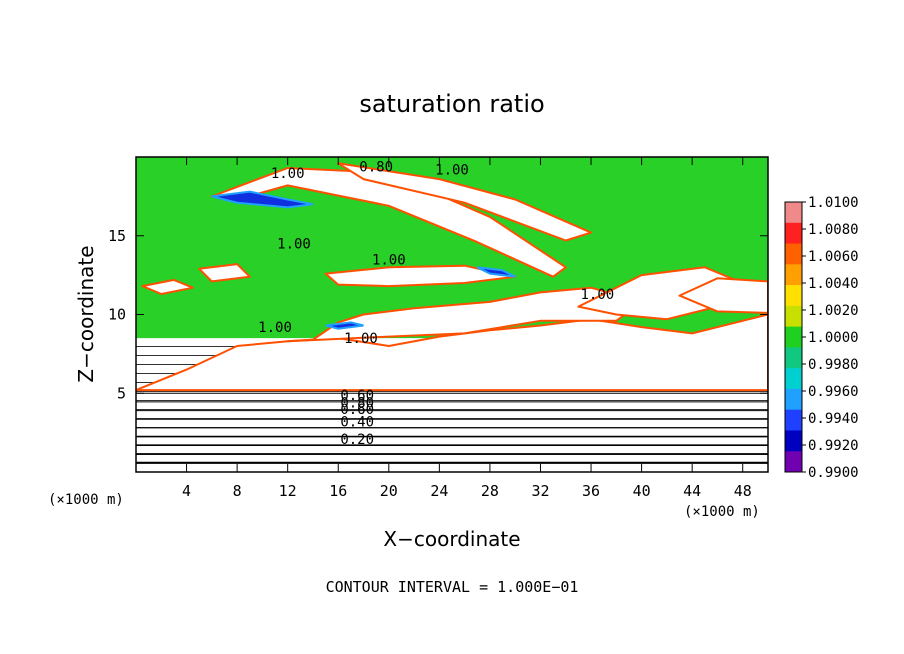  I want to click on x-tick-label: 48, so click(743, 491).